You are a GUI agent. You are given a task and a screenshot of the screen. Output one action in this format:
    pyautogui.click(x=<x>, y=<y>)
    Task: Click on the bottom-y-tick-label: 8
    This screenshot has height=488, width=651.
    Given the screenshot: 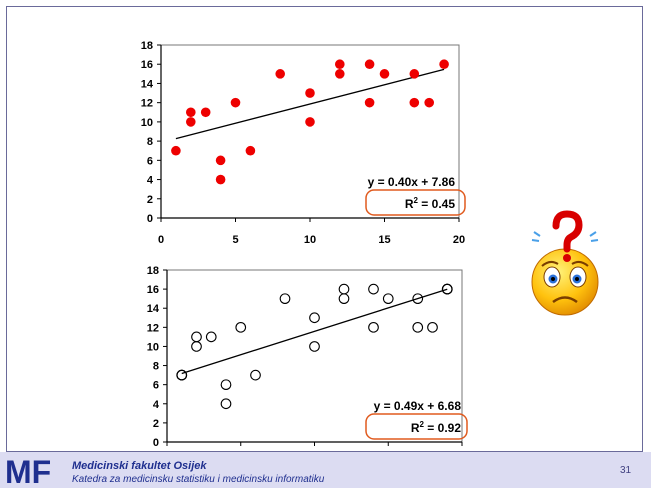 What is the action you would take?
    pyautogui.click(x=156, y=367)
    